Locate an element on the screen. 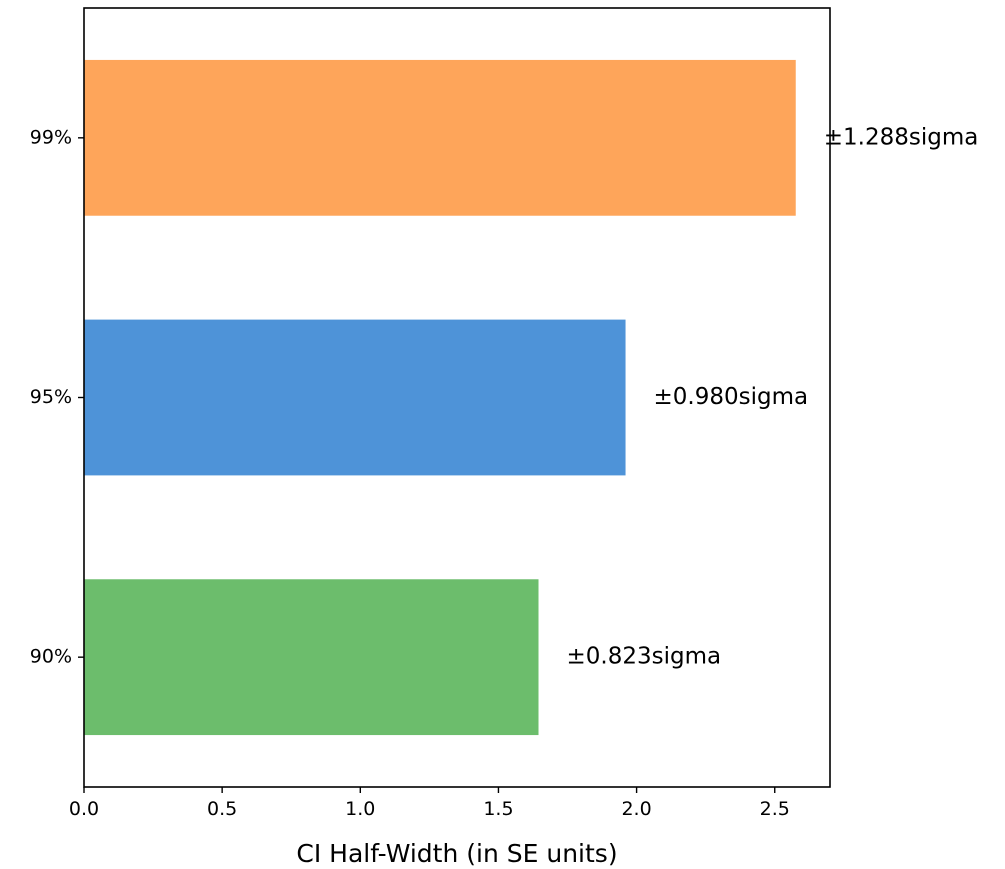 The width and height of the screenshot is (1005, 869). x-tick-label: 0.5 is located at coordinates (222, 809).